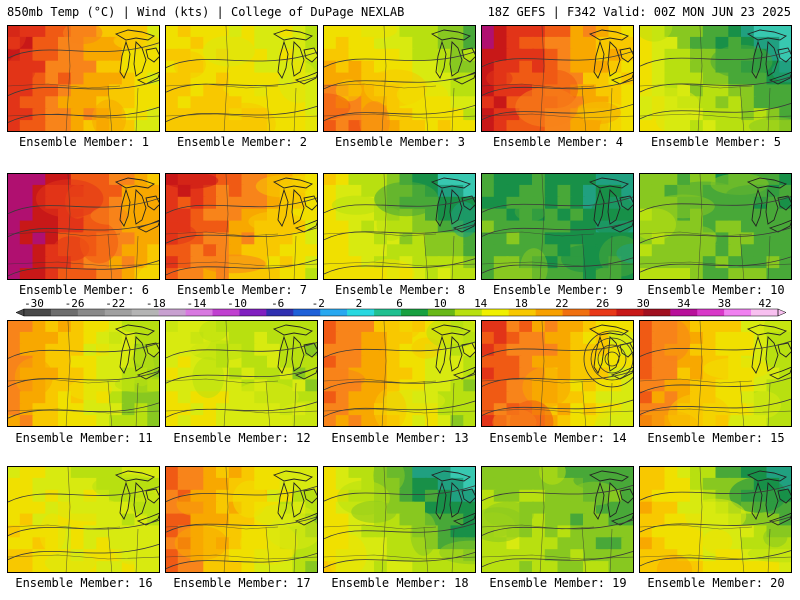  I want to click on great-lakes-outline, so click(452, 57).